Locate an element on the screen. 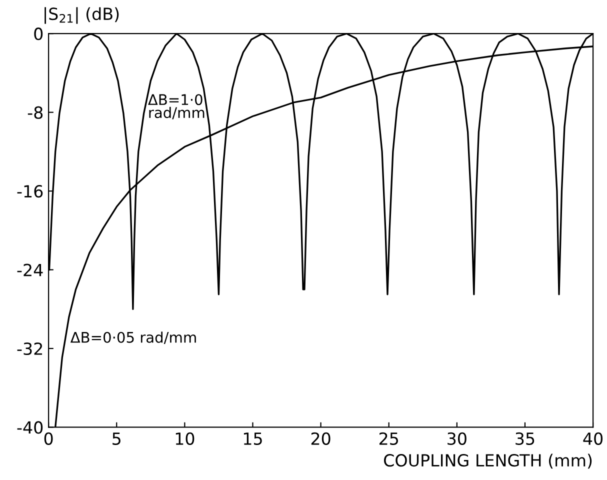 This screenshot has height=480, width=607. x-tick-label: 35 is located at coordinates (525, 438).